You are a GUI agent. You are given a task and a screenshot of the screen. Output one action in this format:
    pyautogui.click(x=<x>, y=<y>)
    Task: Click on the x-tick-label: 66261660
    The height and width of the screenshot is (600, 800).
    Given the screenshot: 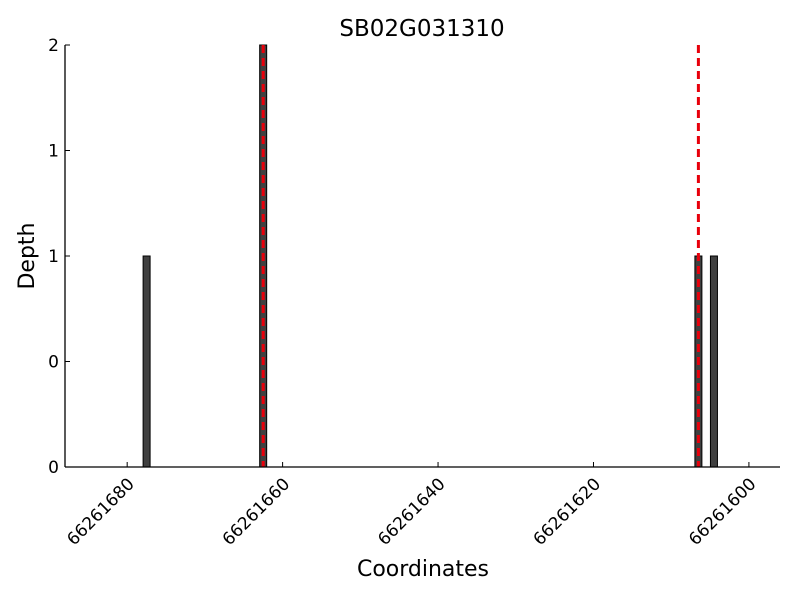 What is the action you would take?
    pyautogui.click(x=256, y=511)
    